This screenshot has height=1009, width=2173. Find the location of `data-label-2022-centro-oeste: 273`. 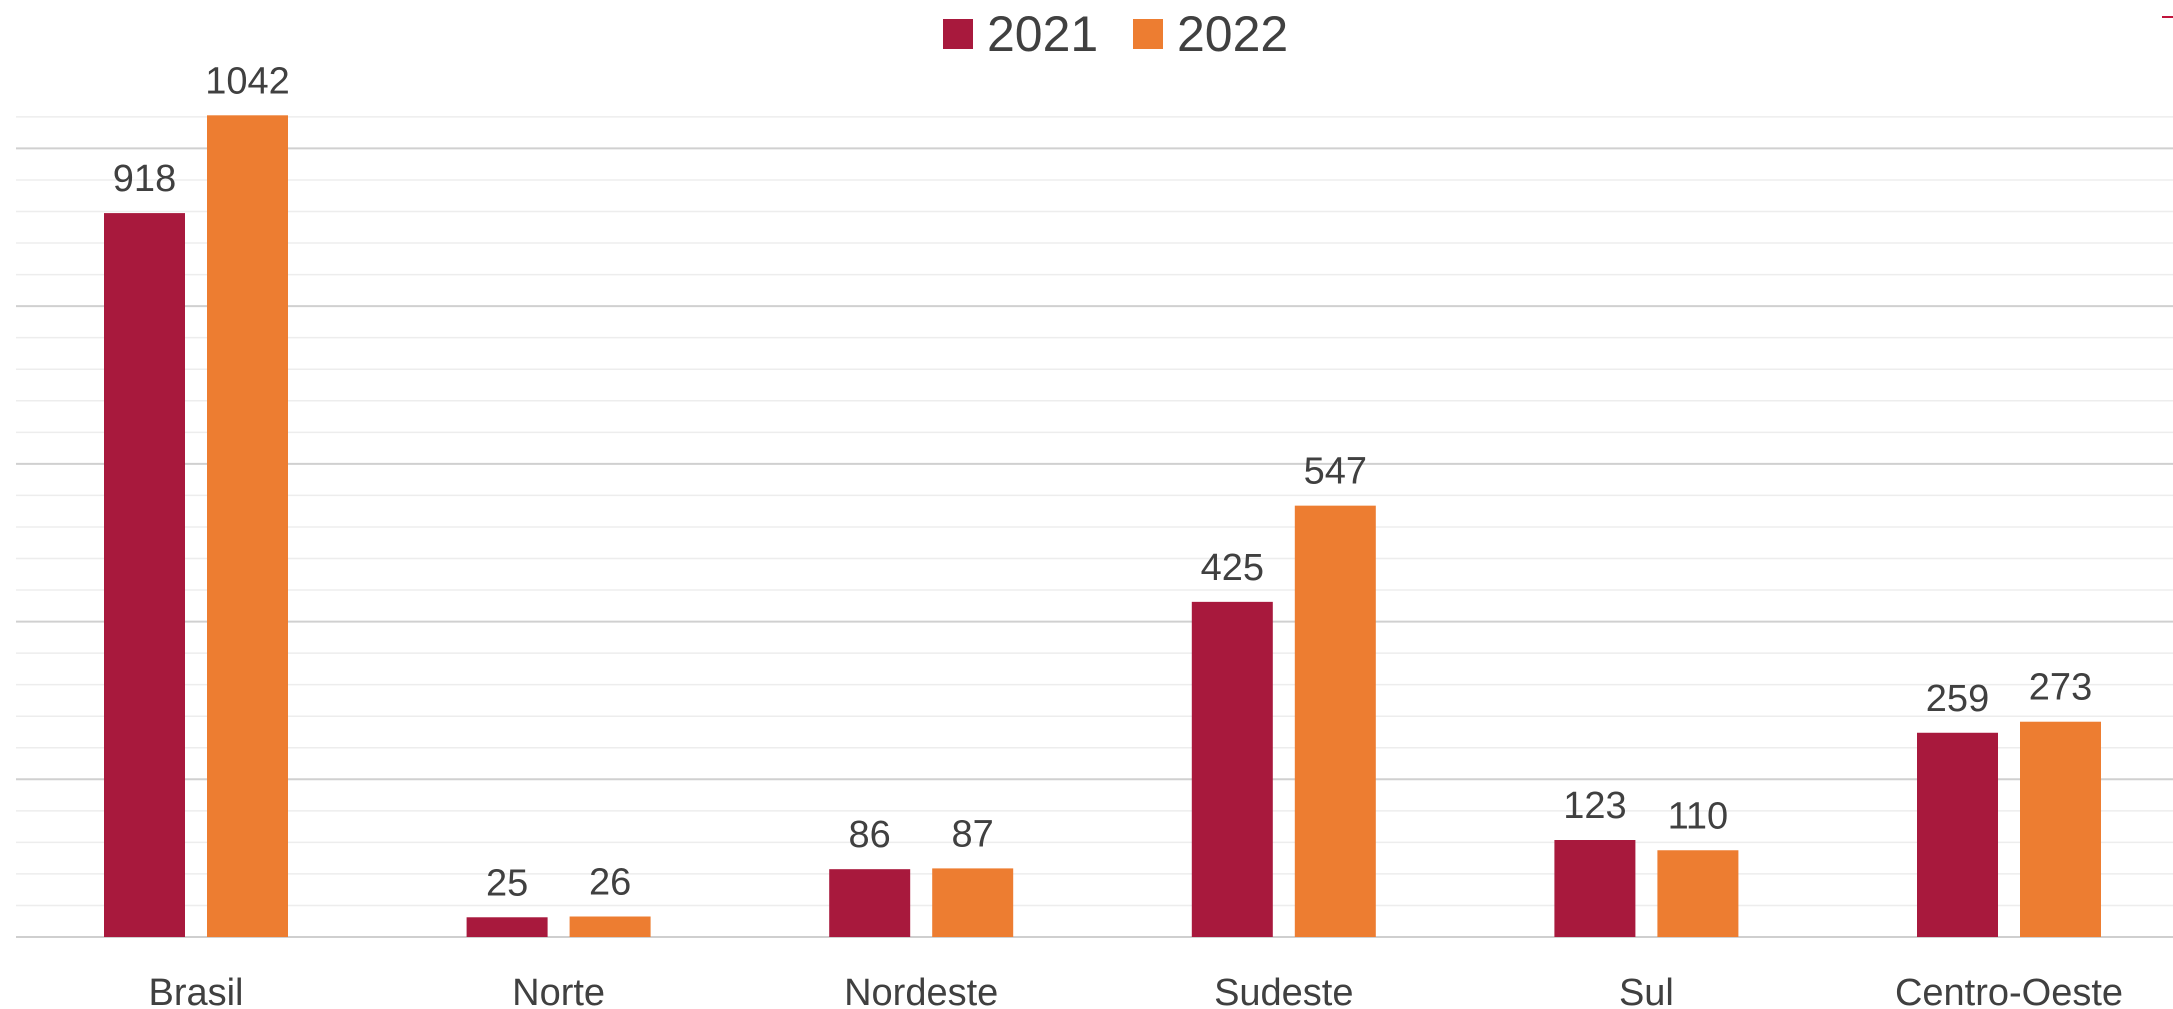

data-label-2022-centro-oeste: 273 is located at coordinates (2060, 688).